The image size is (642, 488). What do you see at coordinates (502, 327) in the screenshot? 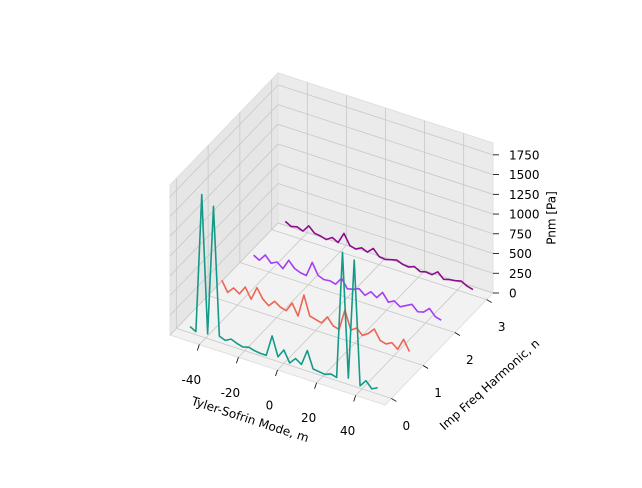
I see `y-tick-label: 3` at bounding box center [502, 327].